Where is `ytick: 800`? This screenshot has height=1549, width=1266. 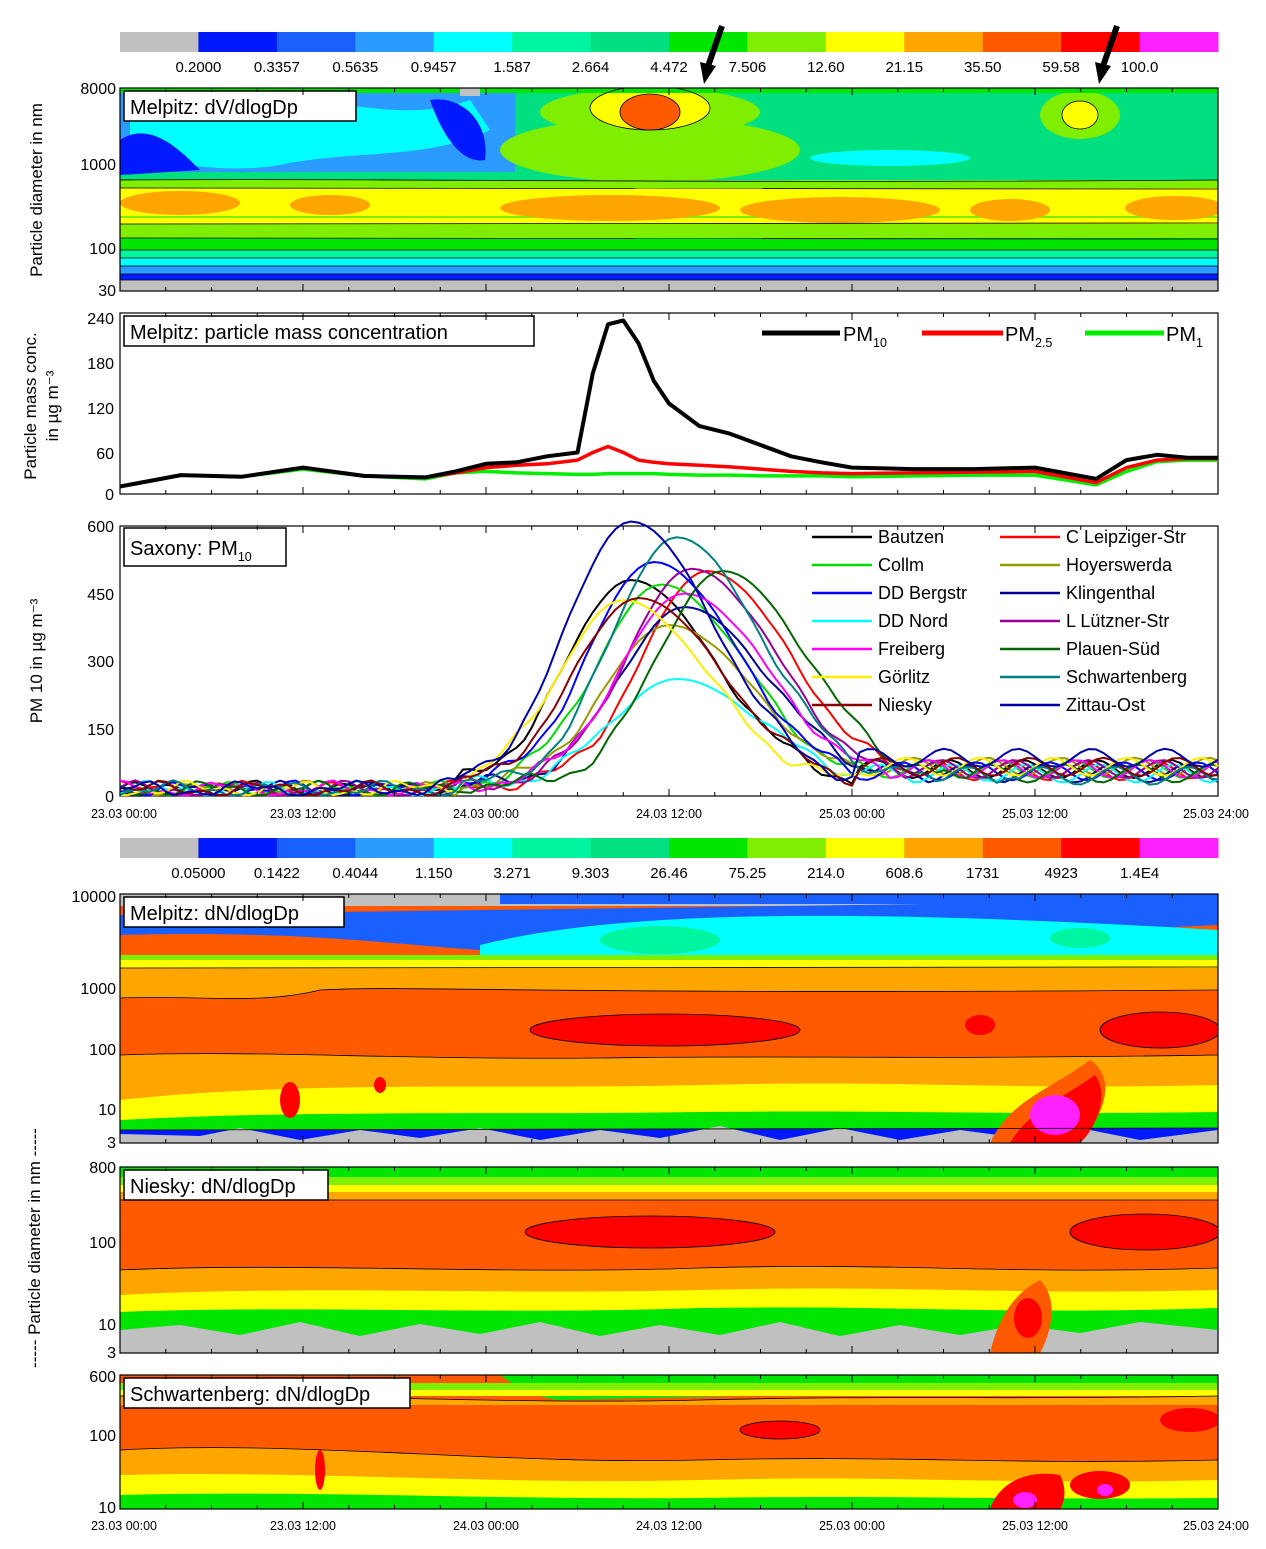 ytick: 800 is located at coordinates (102, 1168).